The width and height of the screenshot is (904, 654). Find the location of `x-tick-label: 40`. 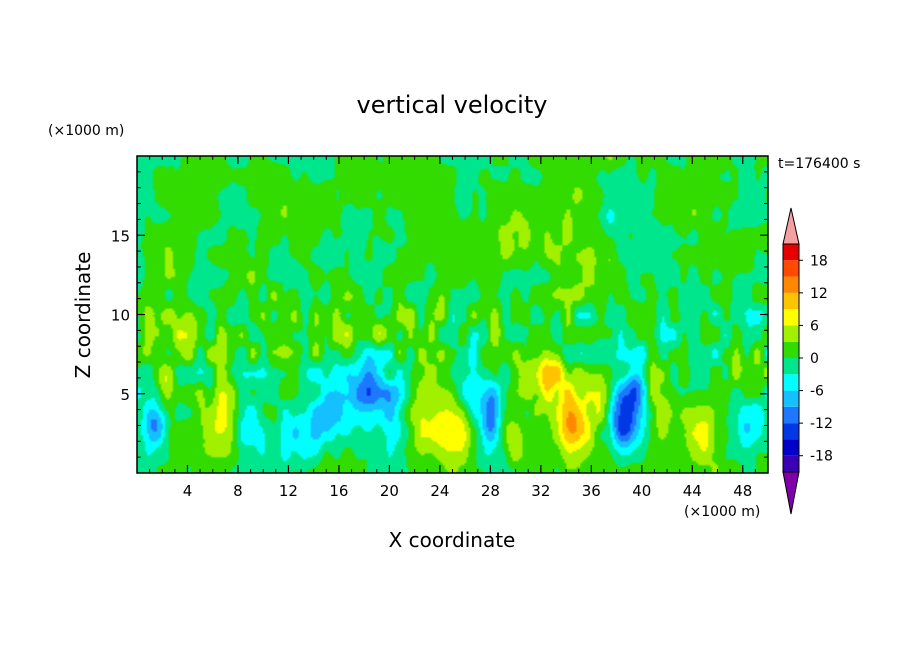

x-tick-label: 40 is located at coordinates (641, 491).